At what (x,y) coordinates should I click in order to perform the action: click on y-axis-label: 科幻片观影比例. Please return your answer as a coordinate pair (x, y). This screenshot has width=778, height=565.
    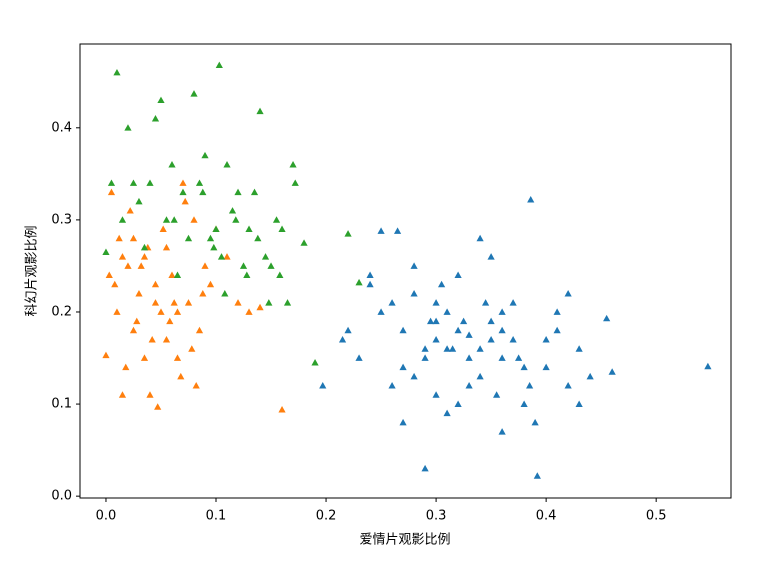
    Looking at the image, I should click on (32, 270).